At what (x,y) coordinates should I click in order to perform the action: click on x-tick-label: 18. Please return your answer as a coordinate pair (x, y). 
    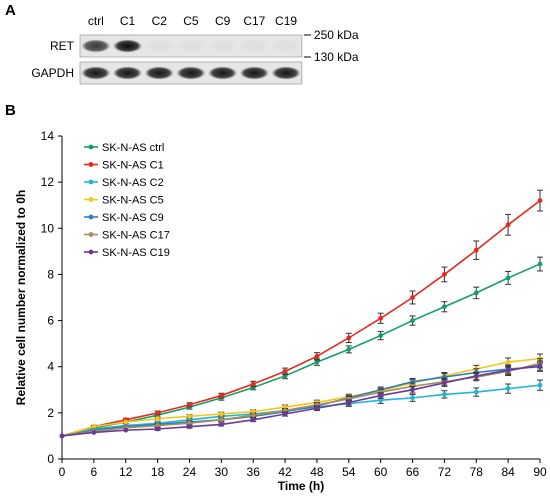
    Looking at the image, I should click on (158, 472).